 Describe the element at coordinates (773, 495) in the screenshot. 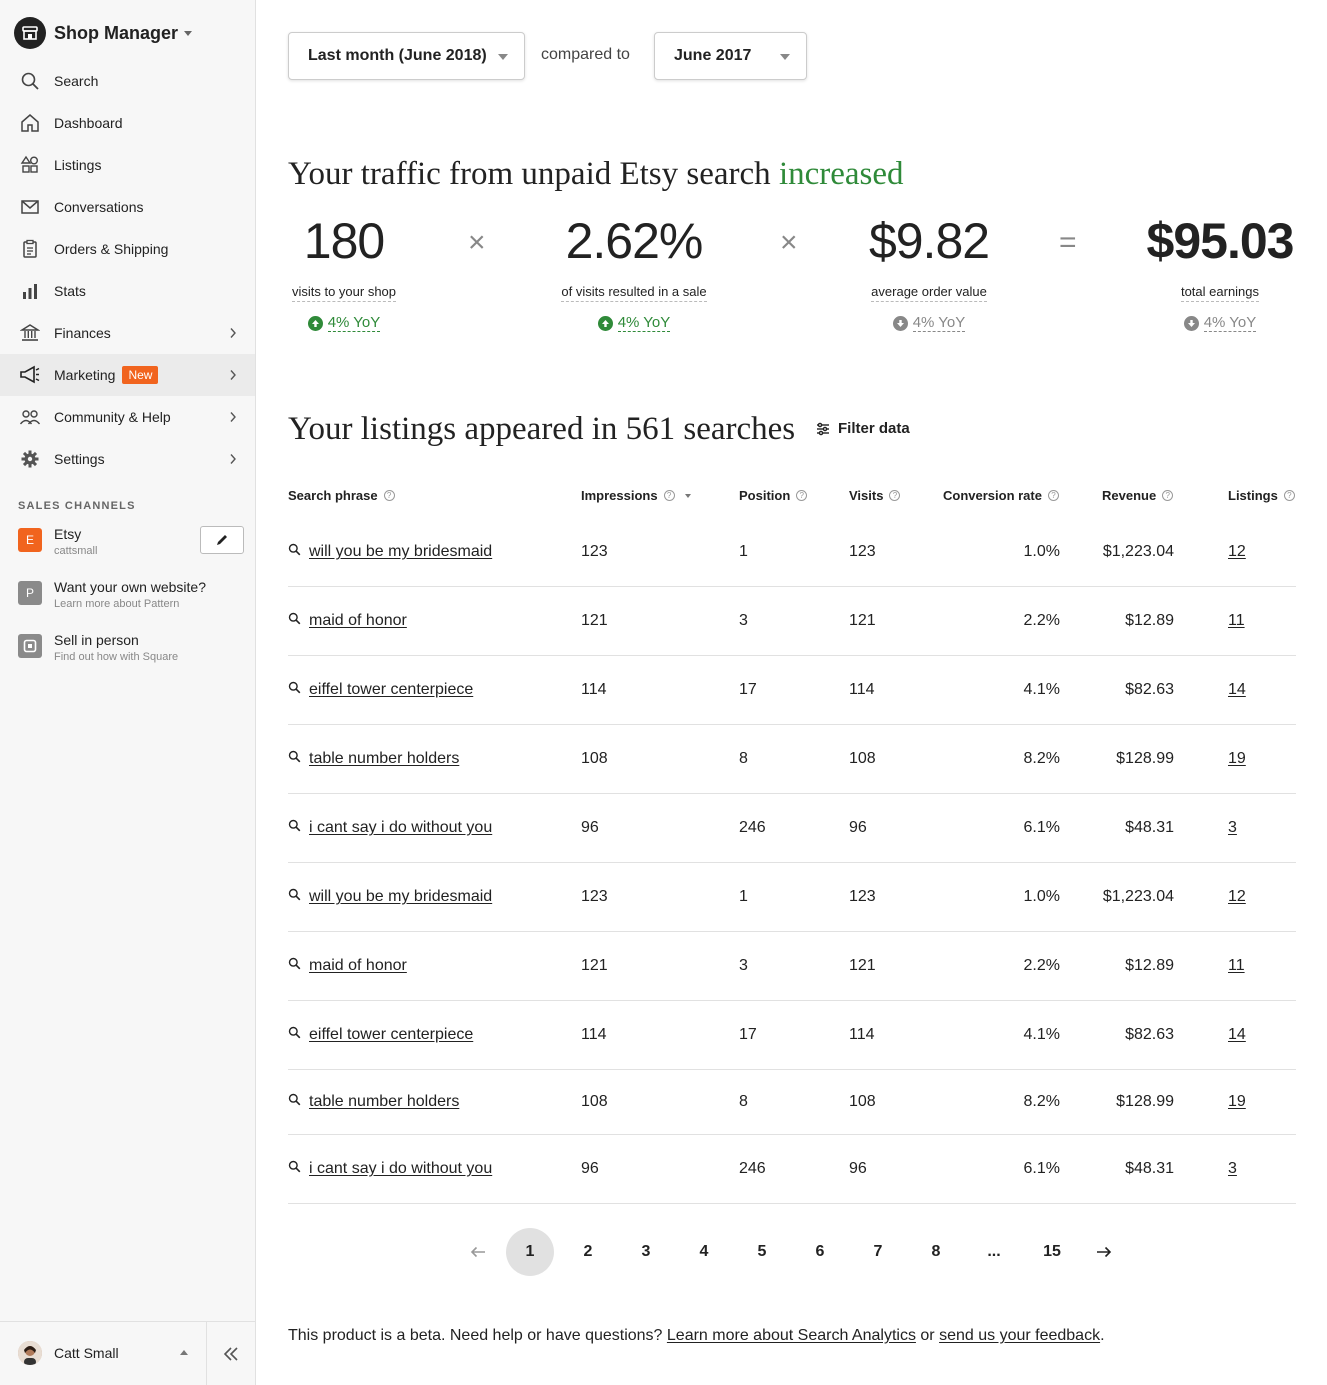

I see `column-header-position: Position?` at that location.